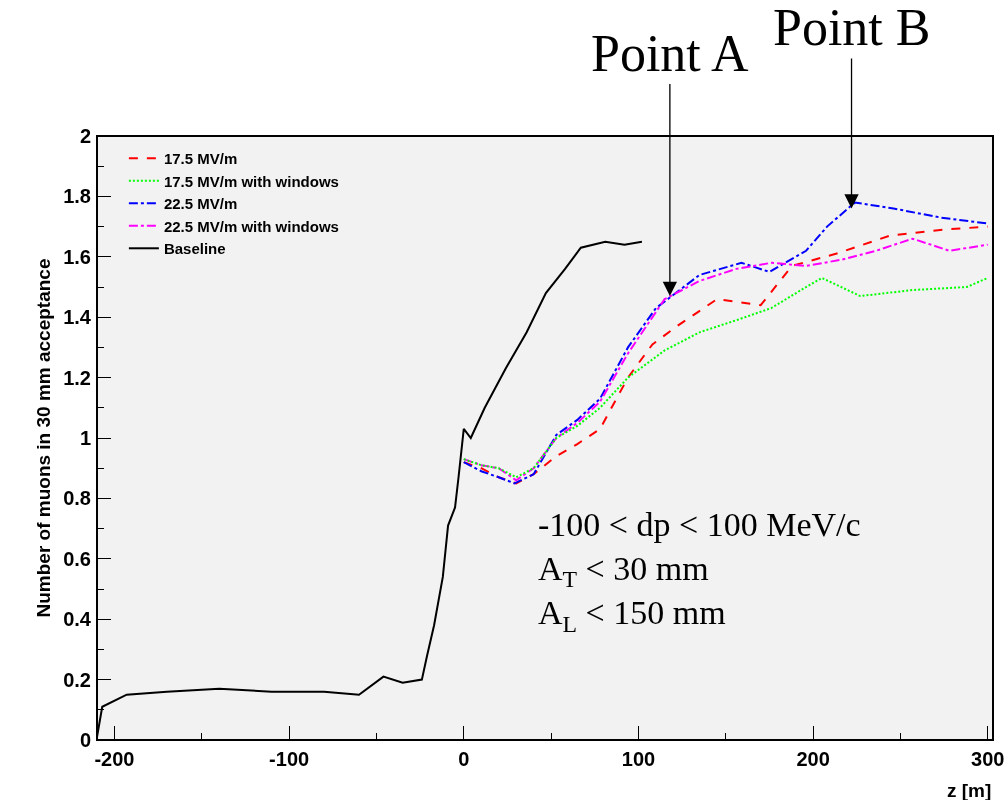  I want to click on y-axis-title: Number of muons in 30 mm acceptance, so click(43, 438).